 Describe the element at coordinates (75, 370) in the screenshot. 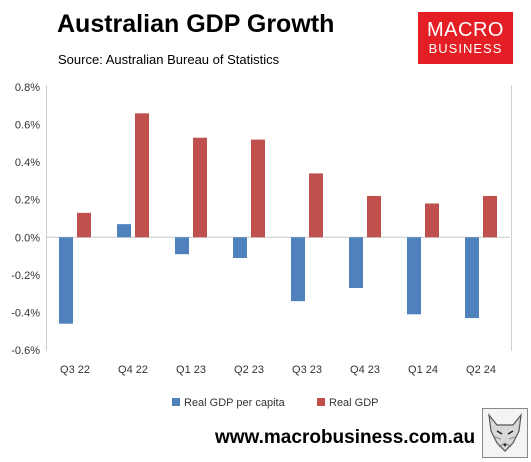

I see `x-tick-label: Q3 22` at that location.